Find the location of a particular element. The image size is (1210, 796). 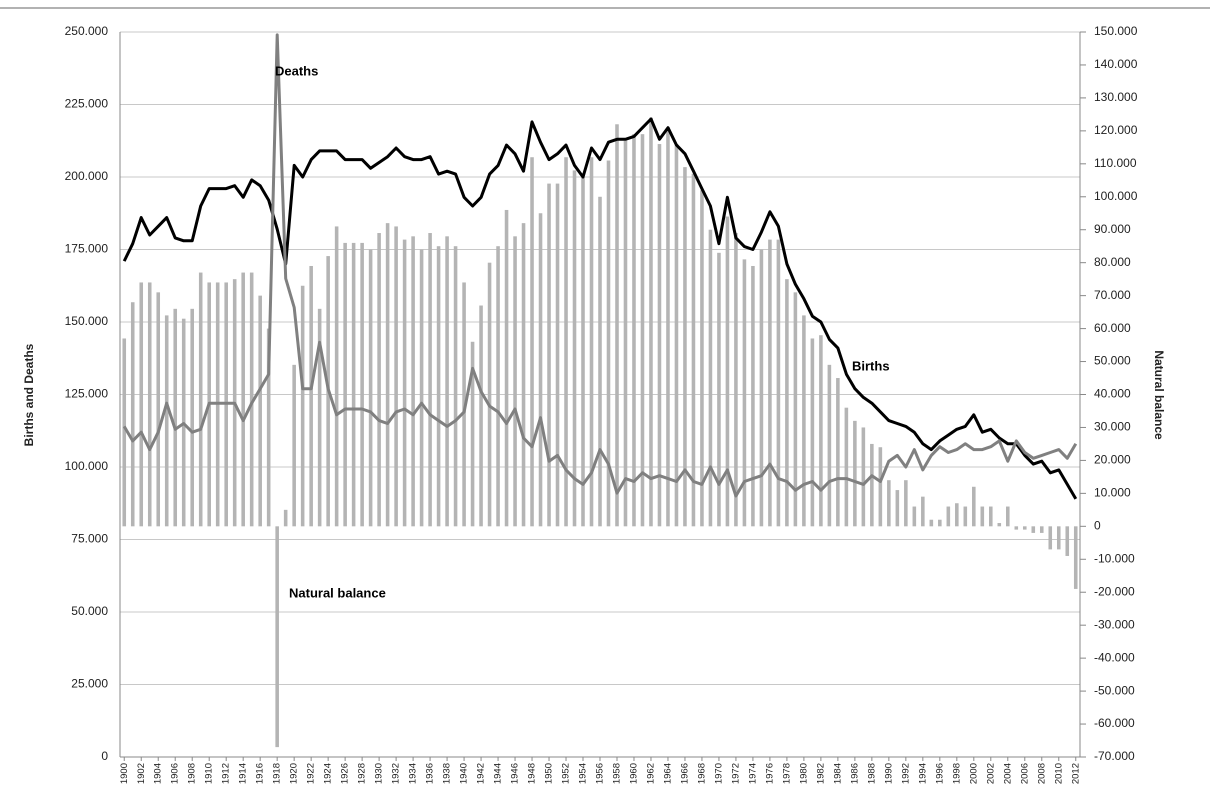

x-tick-label: 1942 is located at coordinates (481, 773).